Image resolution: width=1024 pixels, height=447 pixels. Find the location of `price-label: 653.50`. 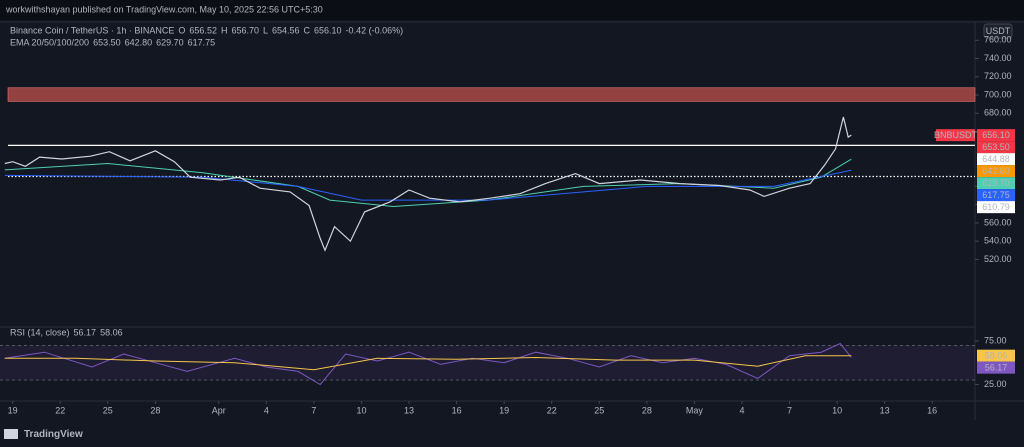

price-label: 653.50 is located at coordinates (996, 147).